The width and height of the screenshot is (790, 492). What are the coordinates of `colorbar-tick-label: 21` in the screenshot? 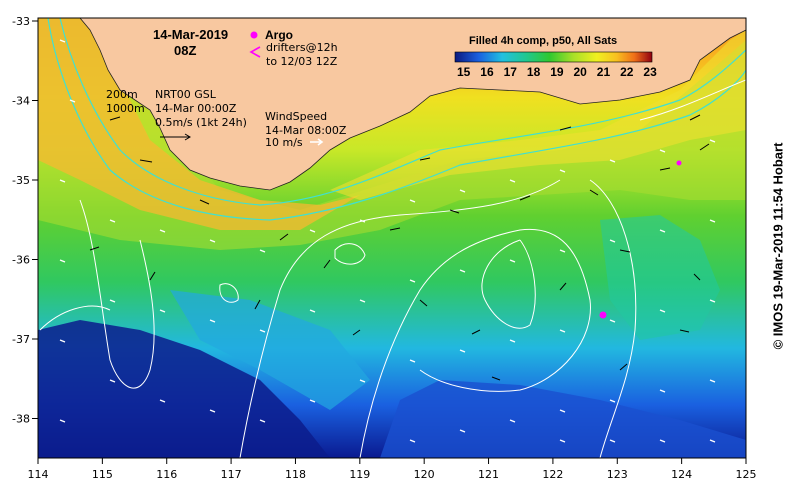 It's located at (603, 72).